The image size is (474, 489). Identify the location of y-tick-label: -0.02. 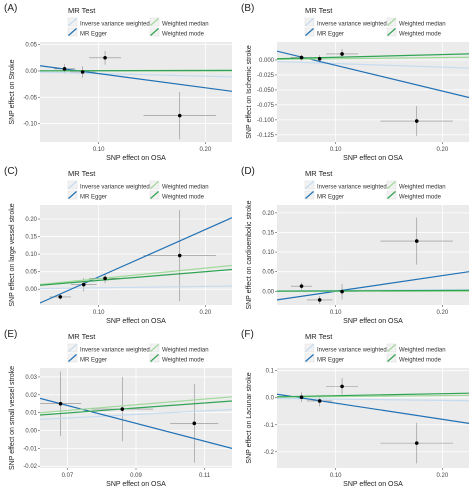
(30, 467).